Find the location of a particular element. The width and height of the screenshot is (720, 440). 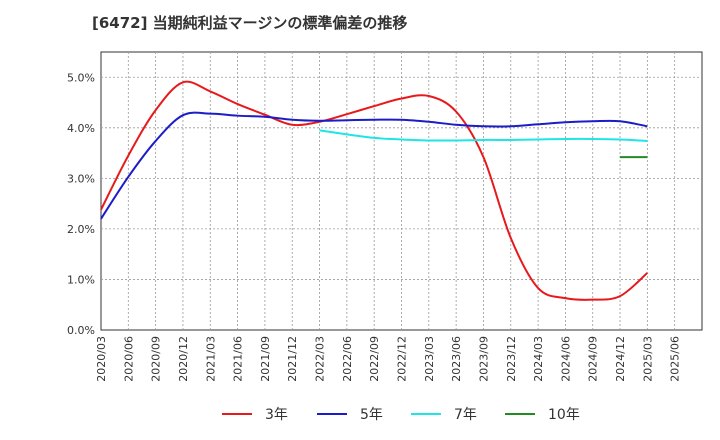

legend-label-1: 3年 is located at coordinates (276, 415).